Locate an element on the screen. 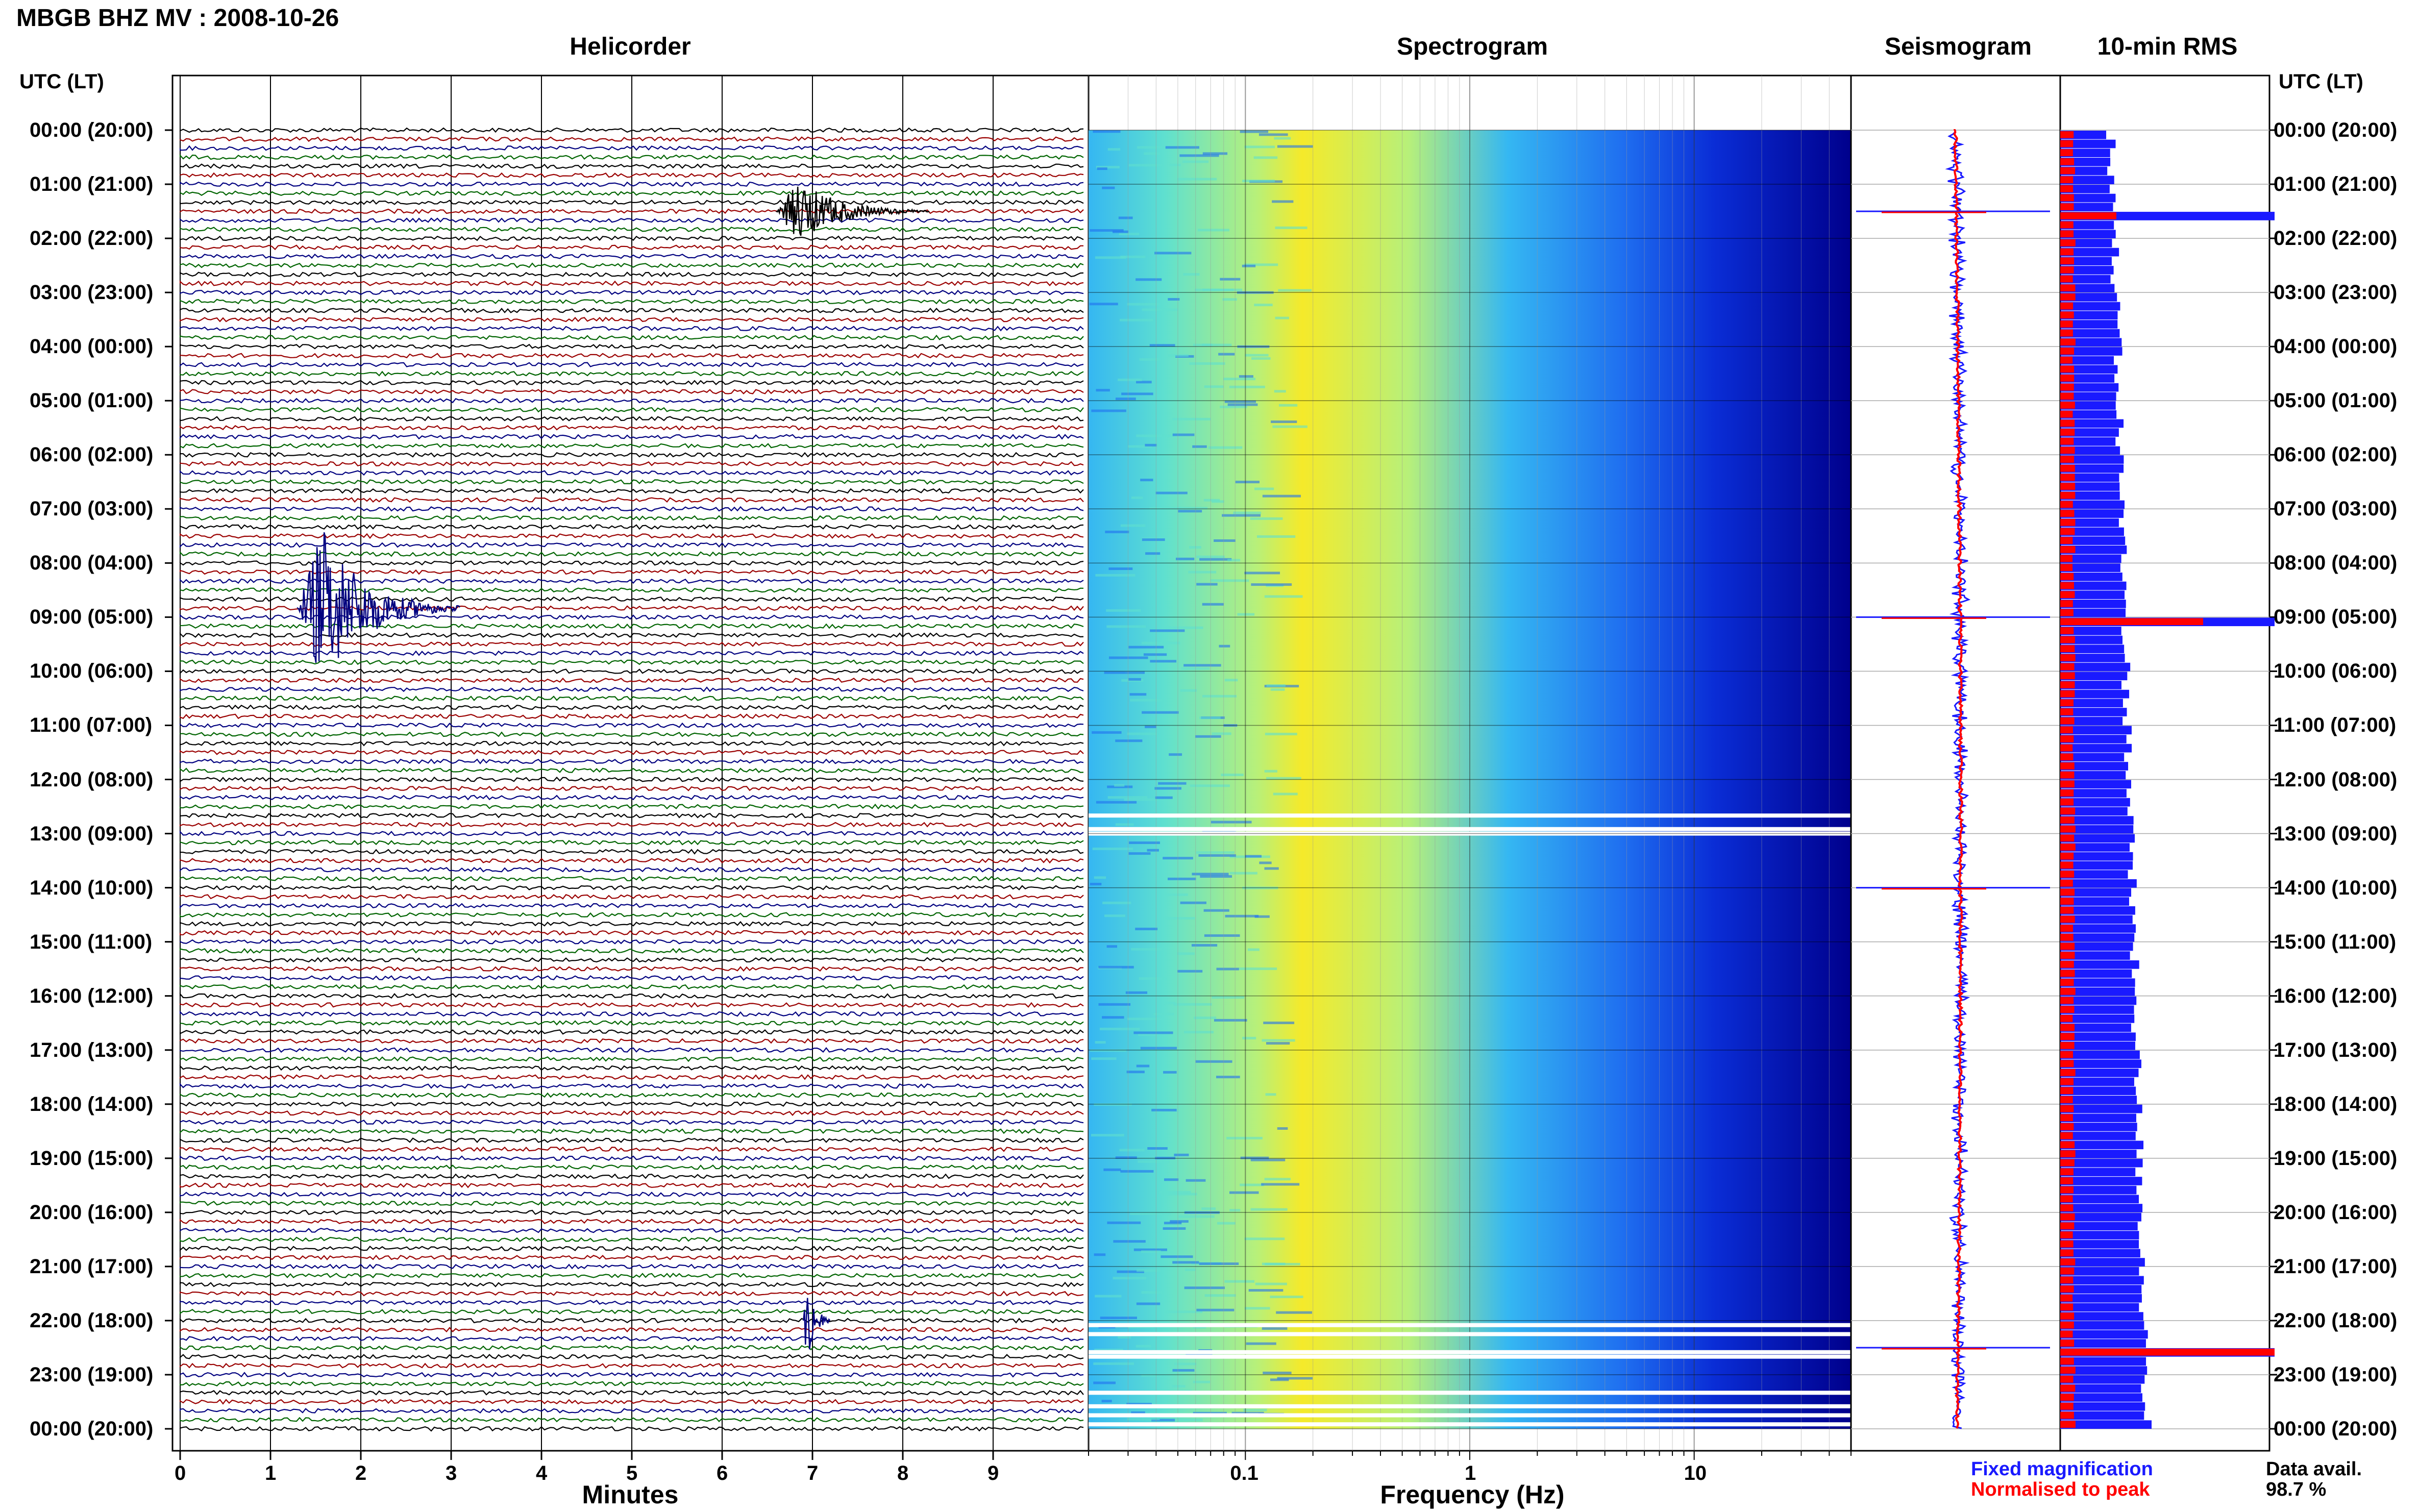 Image resolution: width=2419 pixels, height=1512 pixels. helicorder-tick-label: 4 is located at coordinates (542, 1473).